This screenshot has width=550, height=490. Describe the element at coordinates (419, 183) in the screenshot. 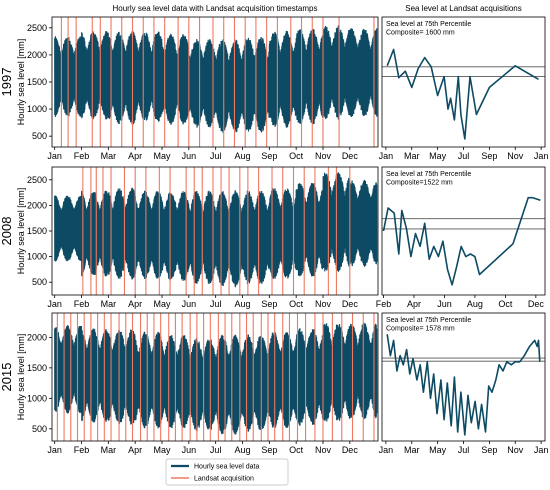

I see `annotation-text: Composite=1522 mm` at that location.